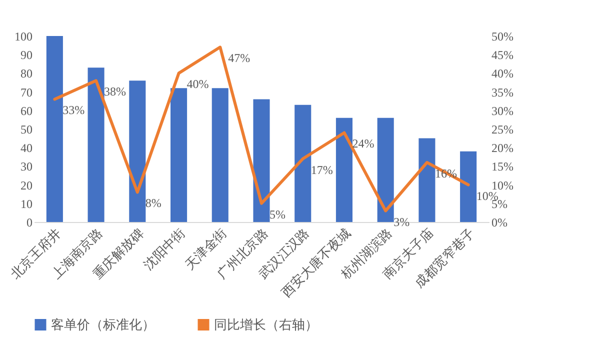  What do you see at coordinates (503, 92) in the screenshot?
I see `y2-tick-label: 35%` at bounding box center [503, 92].